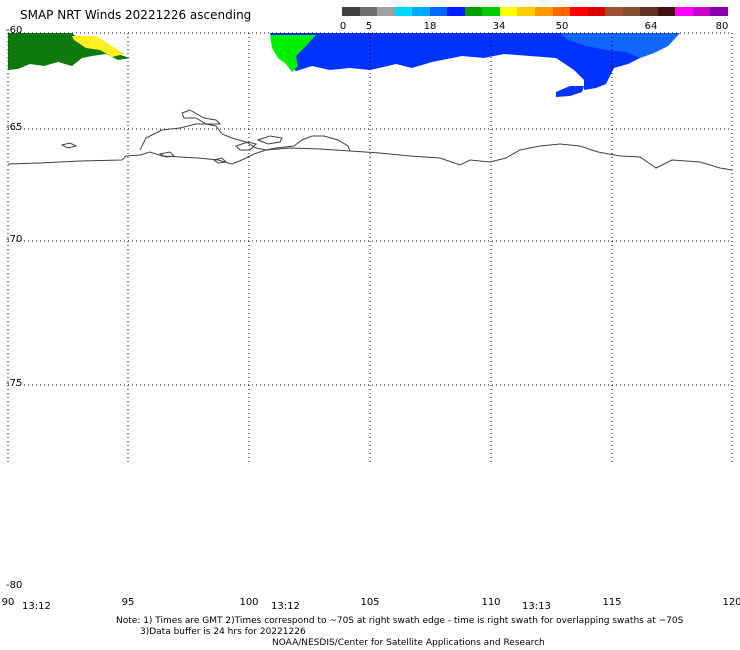 This screenshot has height=650, width=740. What do you see at coordinates (343, 26) in the screenshot?
I see `colorbar-label-0: 0` at bounding box center [343, 26].